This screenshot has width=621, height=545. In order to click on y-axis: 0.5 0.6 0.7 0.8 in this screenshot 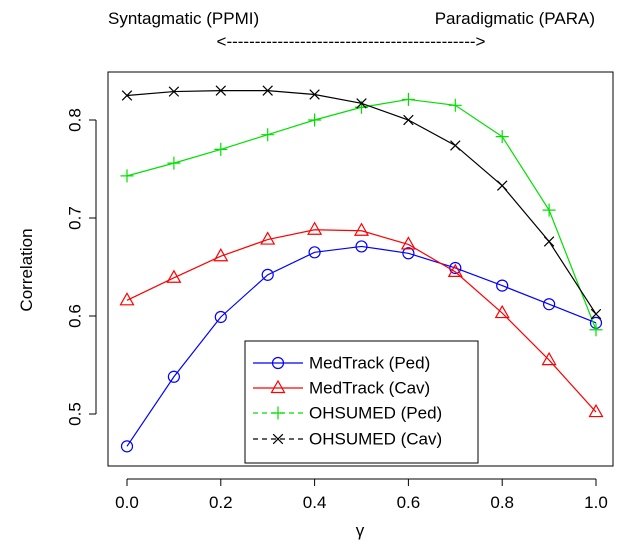, I will do `click(81, 267)`.